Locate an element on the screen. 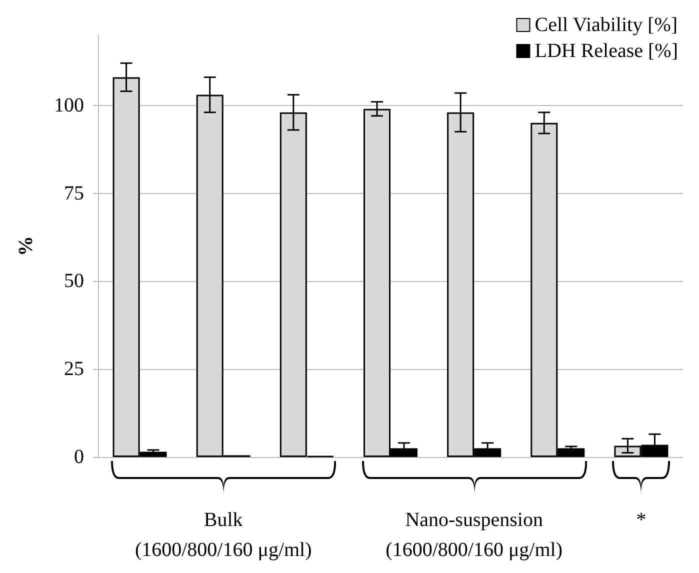  x-tick-label: Bulk (1600/800/160 μg/ml) is located at coordinates (223, 535).